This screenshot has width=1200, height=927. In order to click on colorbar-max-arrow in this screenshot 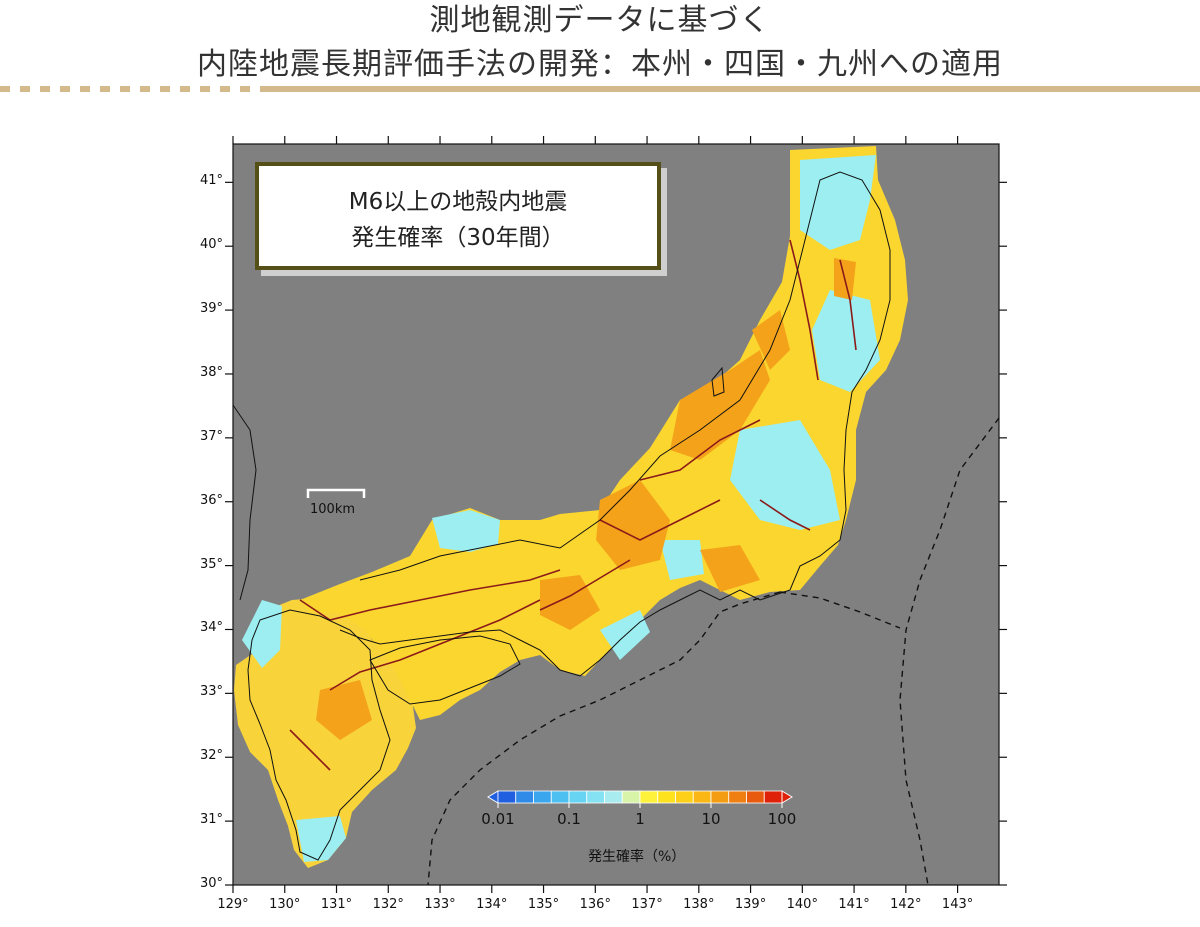, I will do `click(787, 797)`.